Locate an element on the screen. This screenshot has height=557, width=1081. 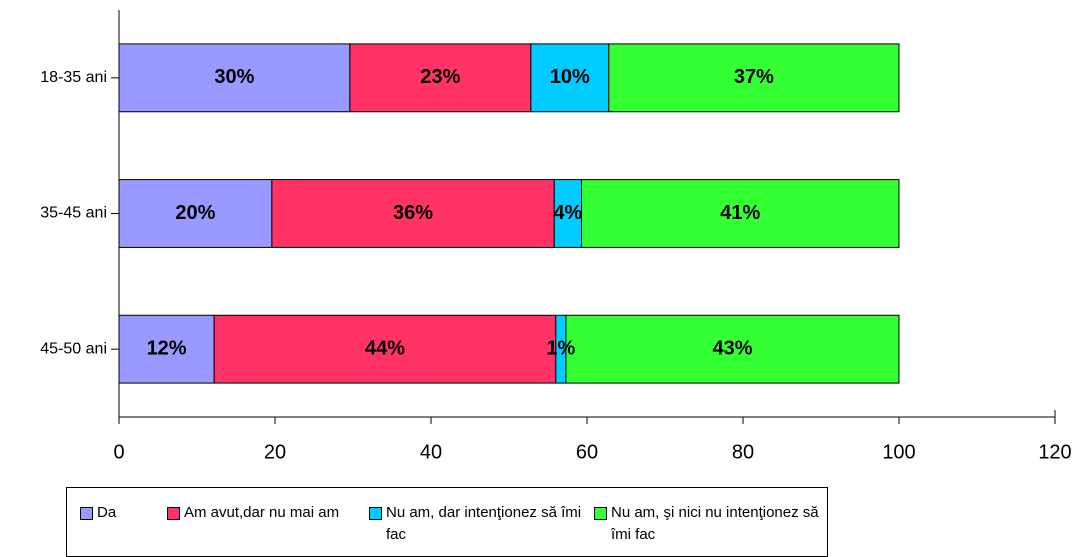
data-label: 20% is located at coordinates (195, 213).